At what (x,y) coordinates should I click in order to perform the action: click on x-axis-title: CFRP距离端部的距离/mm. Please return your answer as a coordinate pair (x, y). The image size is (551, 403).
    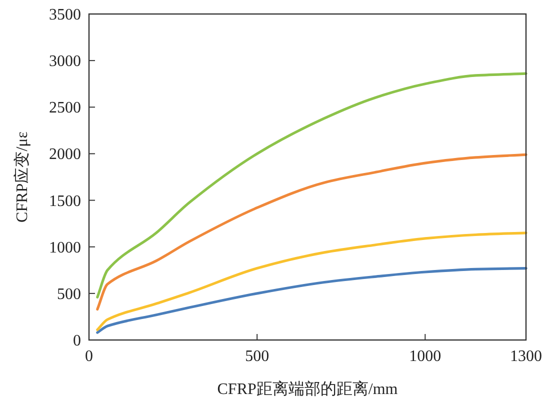
    Looking at the image, I should click on (307, 389).